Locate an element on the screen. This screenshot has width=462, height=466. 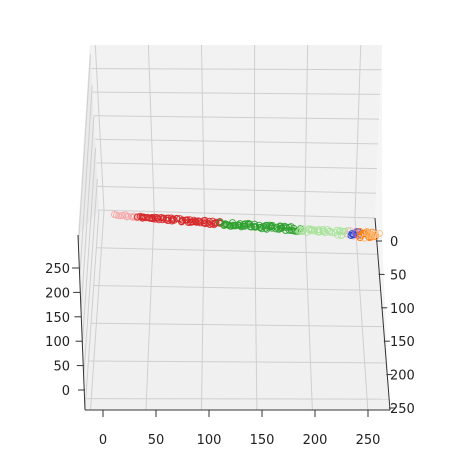
left-tick-label: 150 is located at coordinates (57, 318).